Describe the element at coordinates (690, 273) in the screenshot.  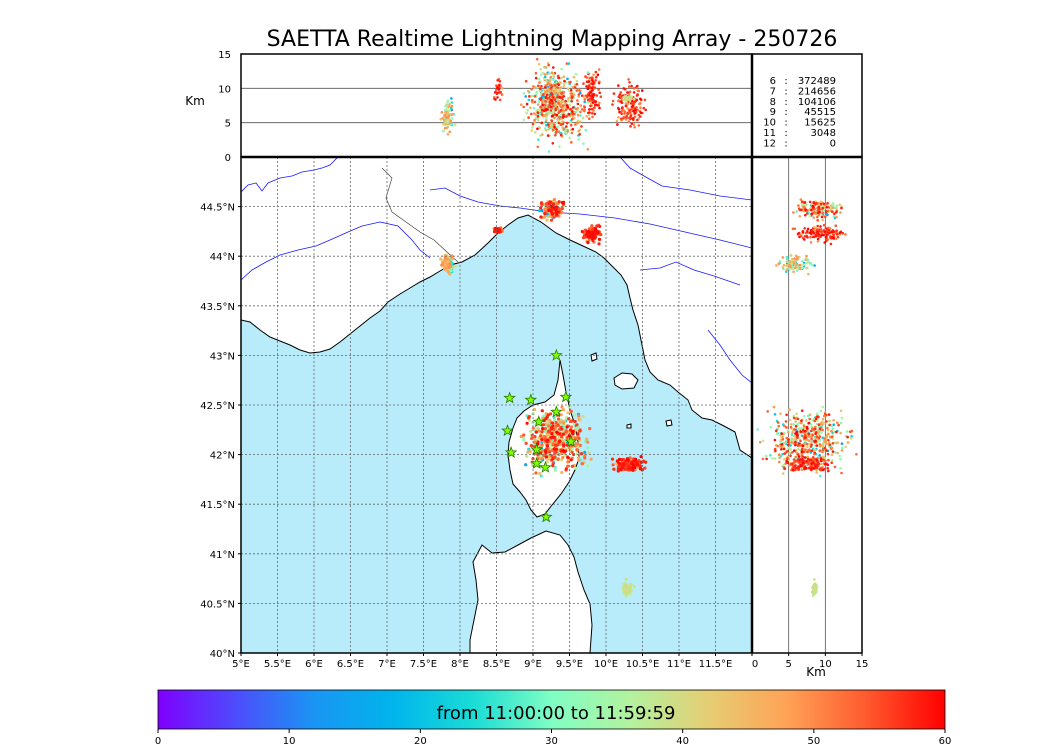
I see `arno-river` at that location.